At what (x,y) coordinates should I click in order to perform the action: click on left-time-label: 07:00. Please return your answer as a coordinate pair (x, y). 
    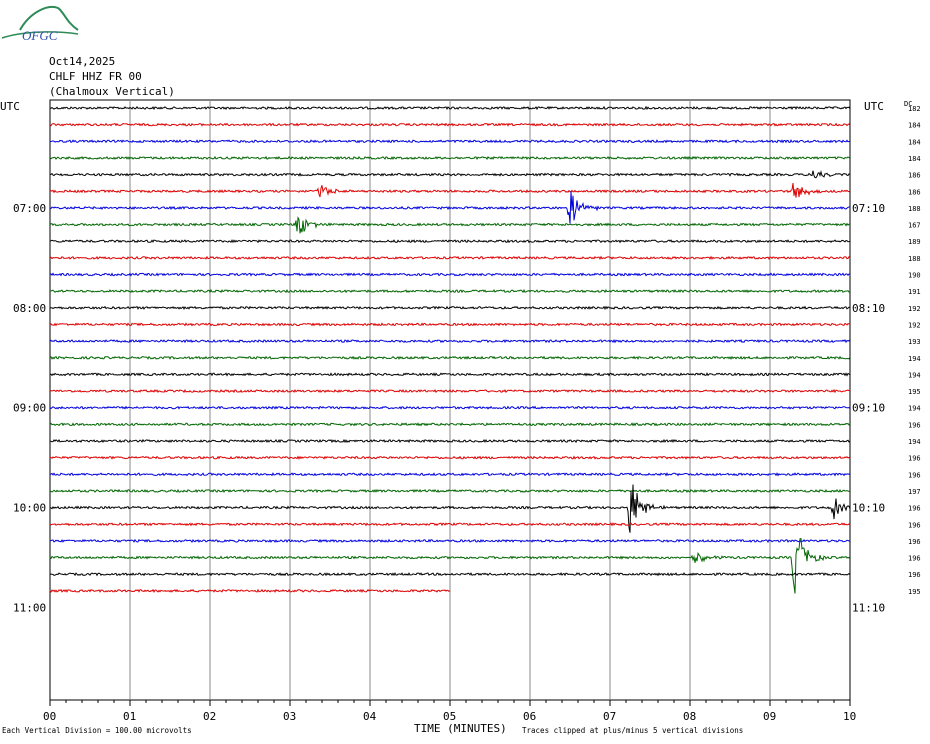
    Looking at the image, I should click on (29, 208).